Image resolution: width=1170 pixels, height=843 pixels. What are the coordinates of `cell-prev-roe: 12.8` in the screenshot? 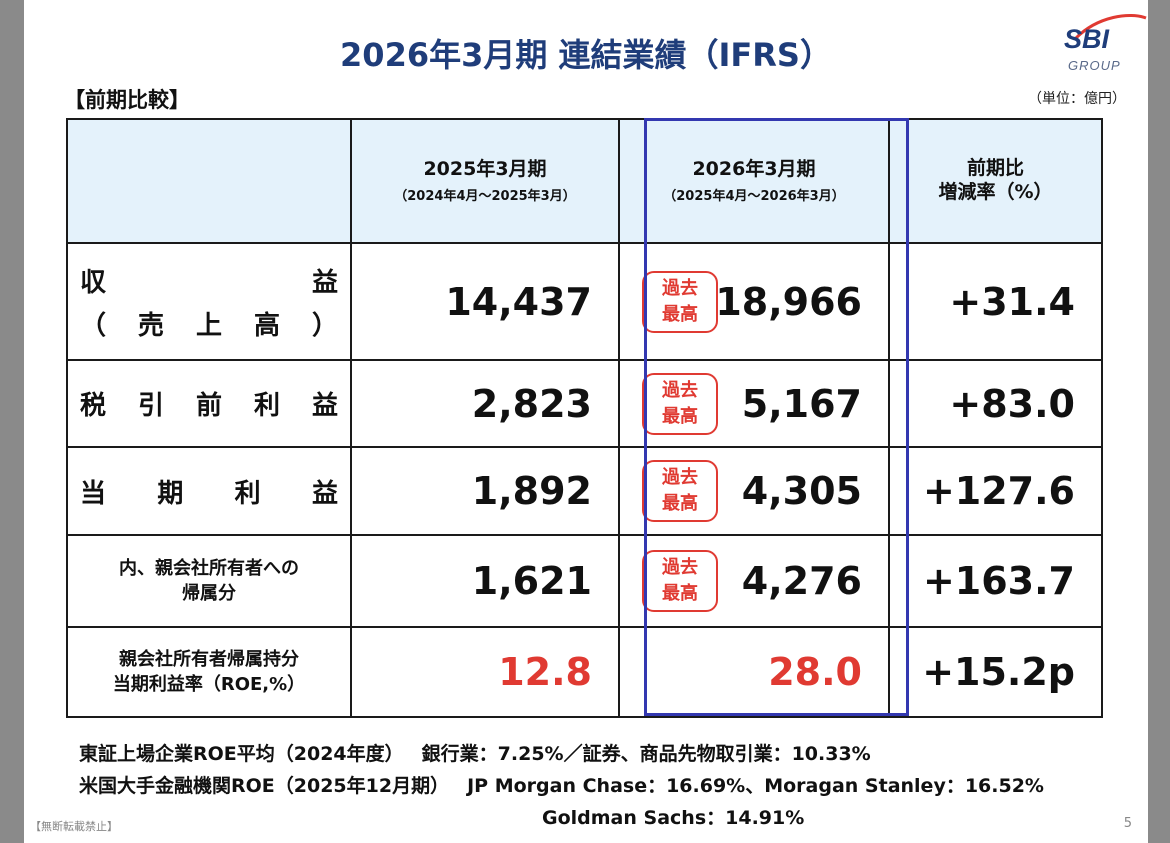 It's located at (485, 672).